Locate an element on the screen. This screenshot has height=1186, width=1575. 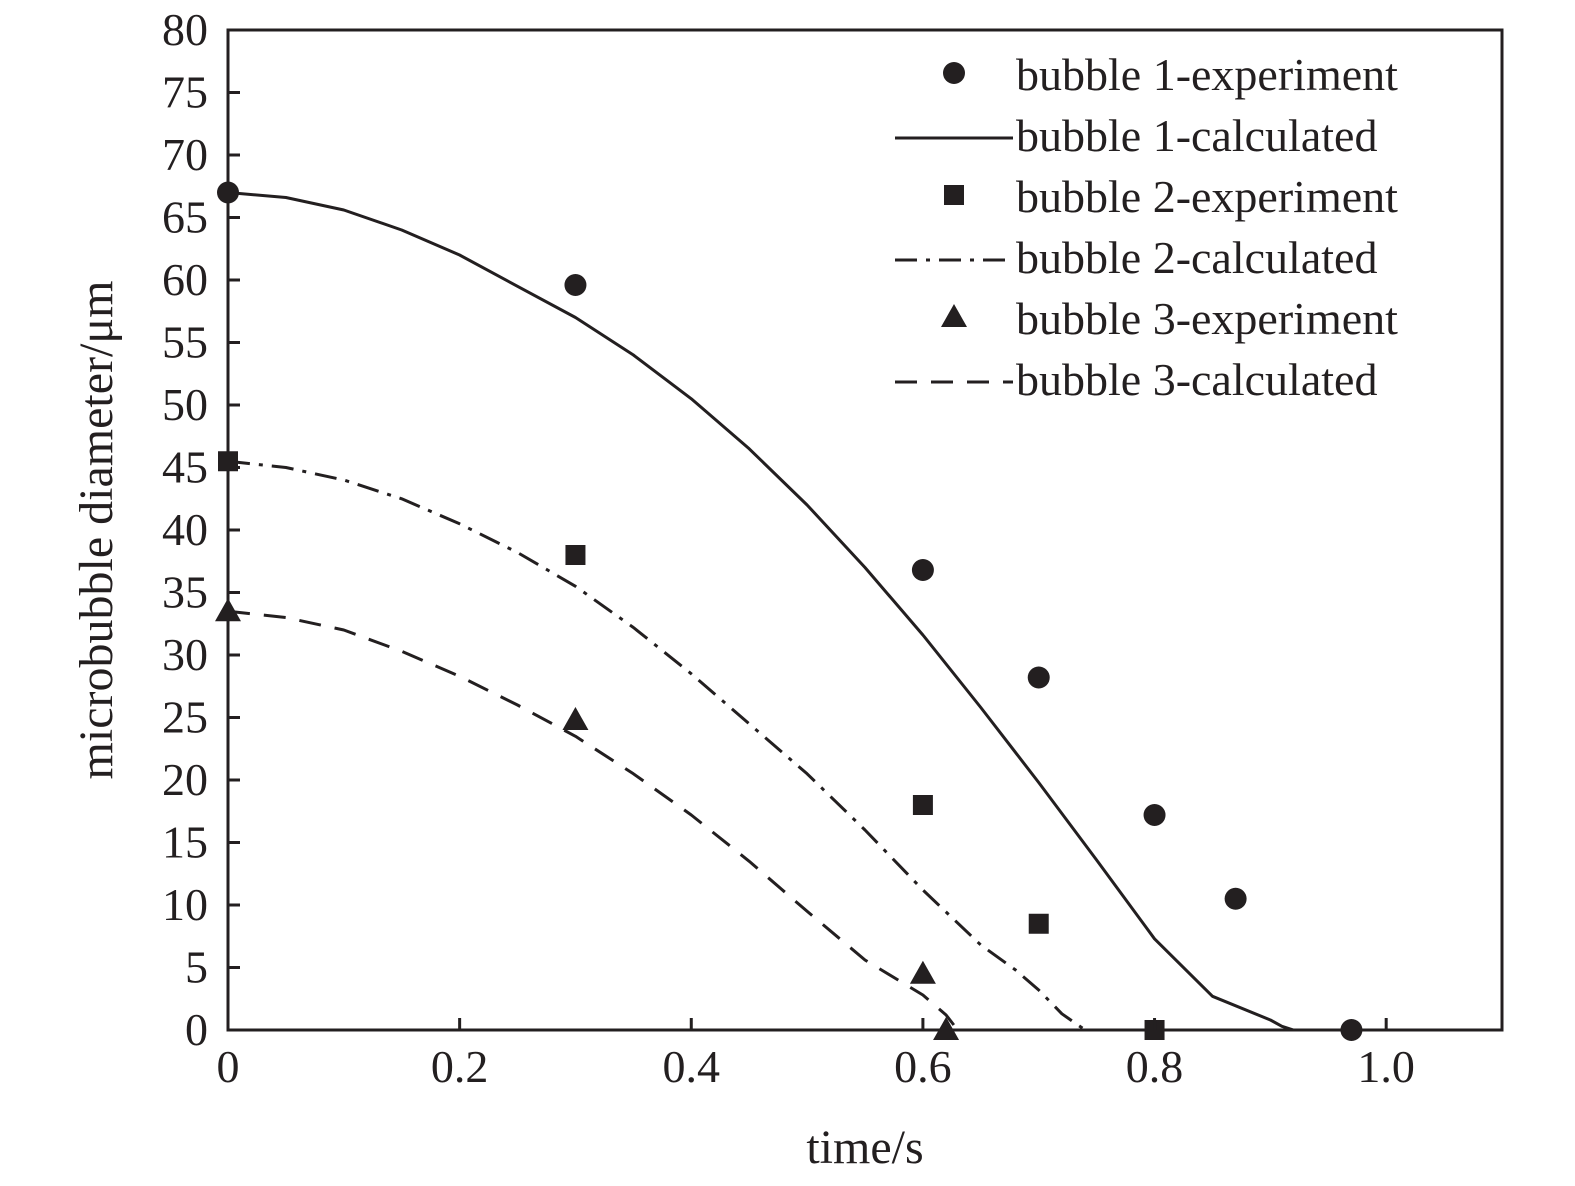
legend-label: bubble 1-experiment is located at coordinates (1207, 74).